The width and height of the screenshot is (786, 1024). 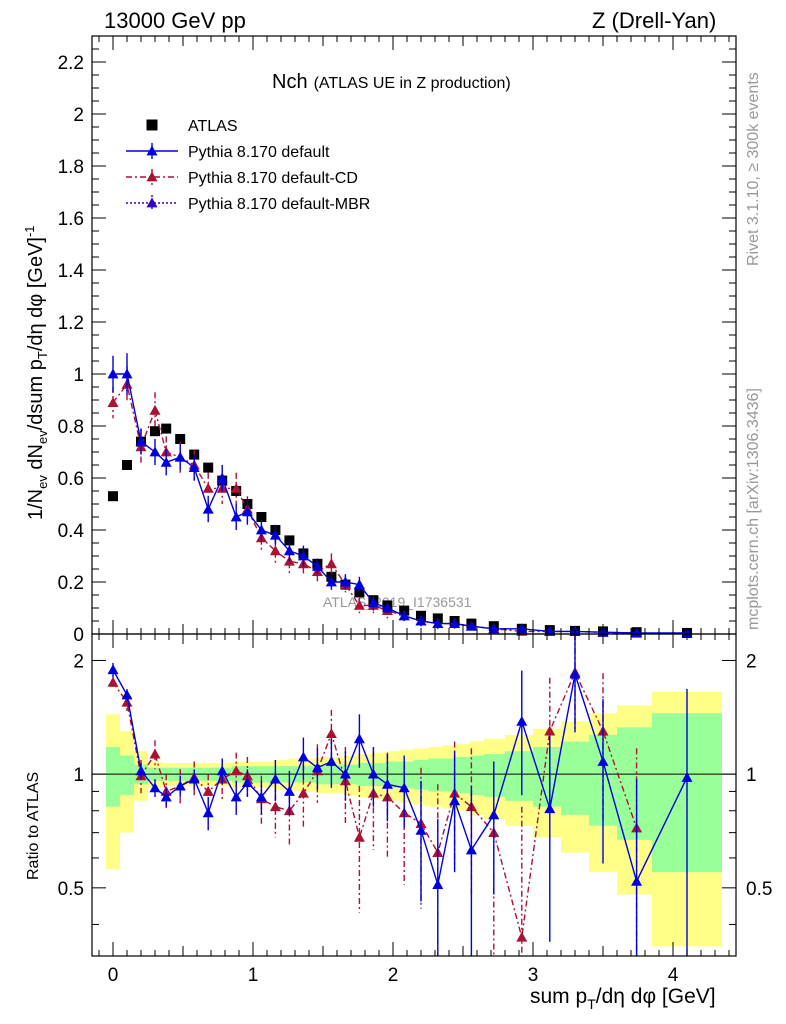 I want to click on y-tick-label: 2, so click(x=78, y=115).